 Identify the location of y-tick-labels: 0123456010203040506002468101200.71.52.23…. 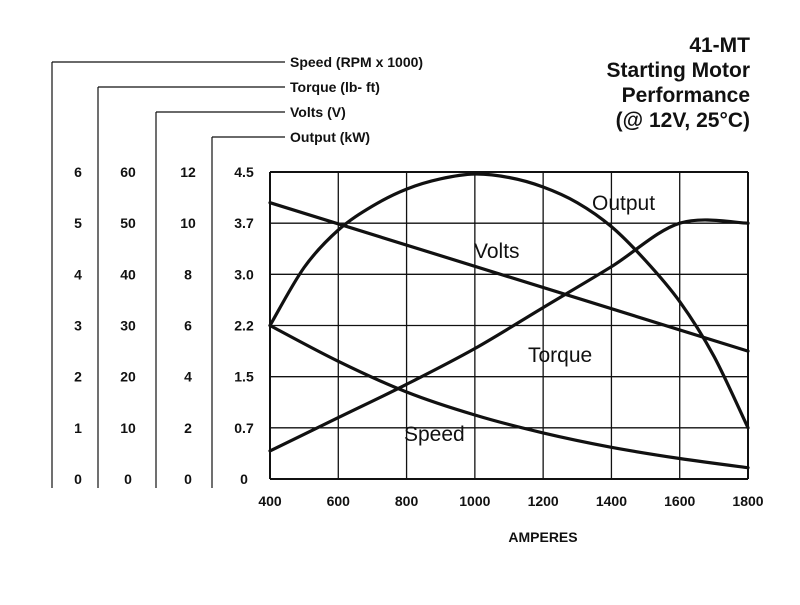
(164, 325).